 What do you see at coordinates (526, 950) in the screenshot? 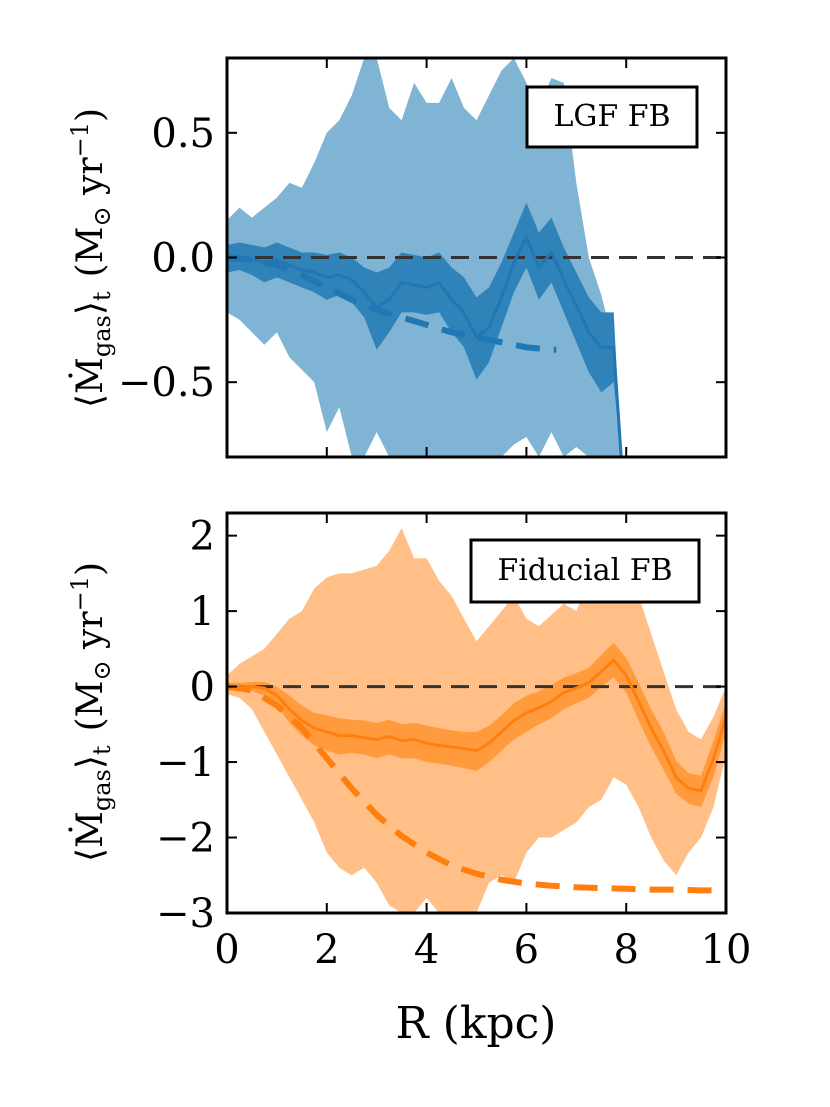
I see `x-tick-label: 6` at bounding box center [526, 950].